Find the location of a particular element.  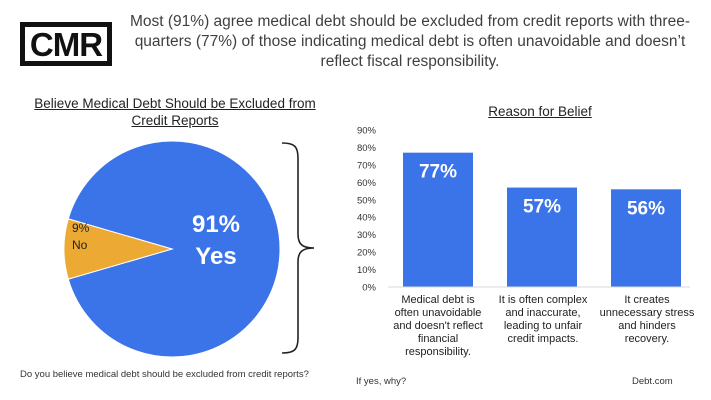

logo-text: CMR is located at coordinates (66, 44).